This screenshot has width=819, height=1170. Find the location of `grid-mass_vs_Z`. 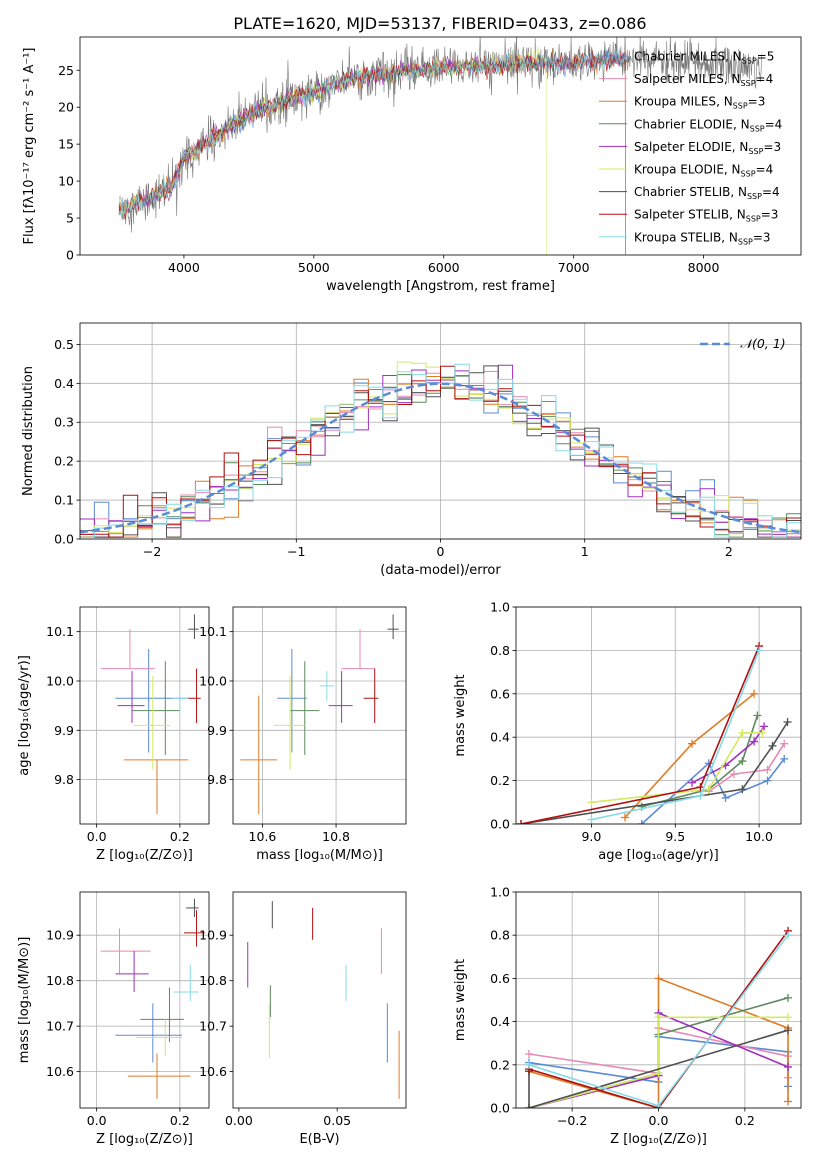

grid-mass_vs_Z is located at coordinates (144, 1000).